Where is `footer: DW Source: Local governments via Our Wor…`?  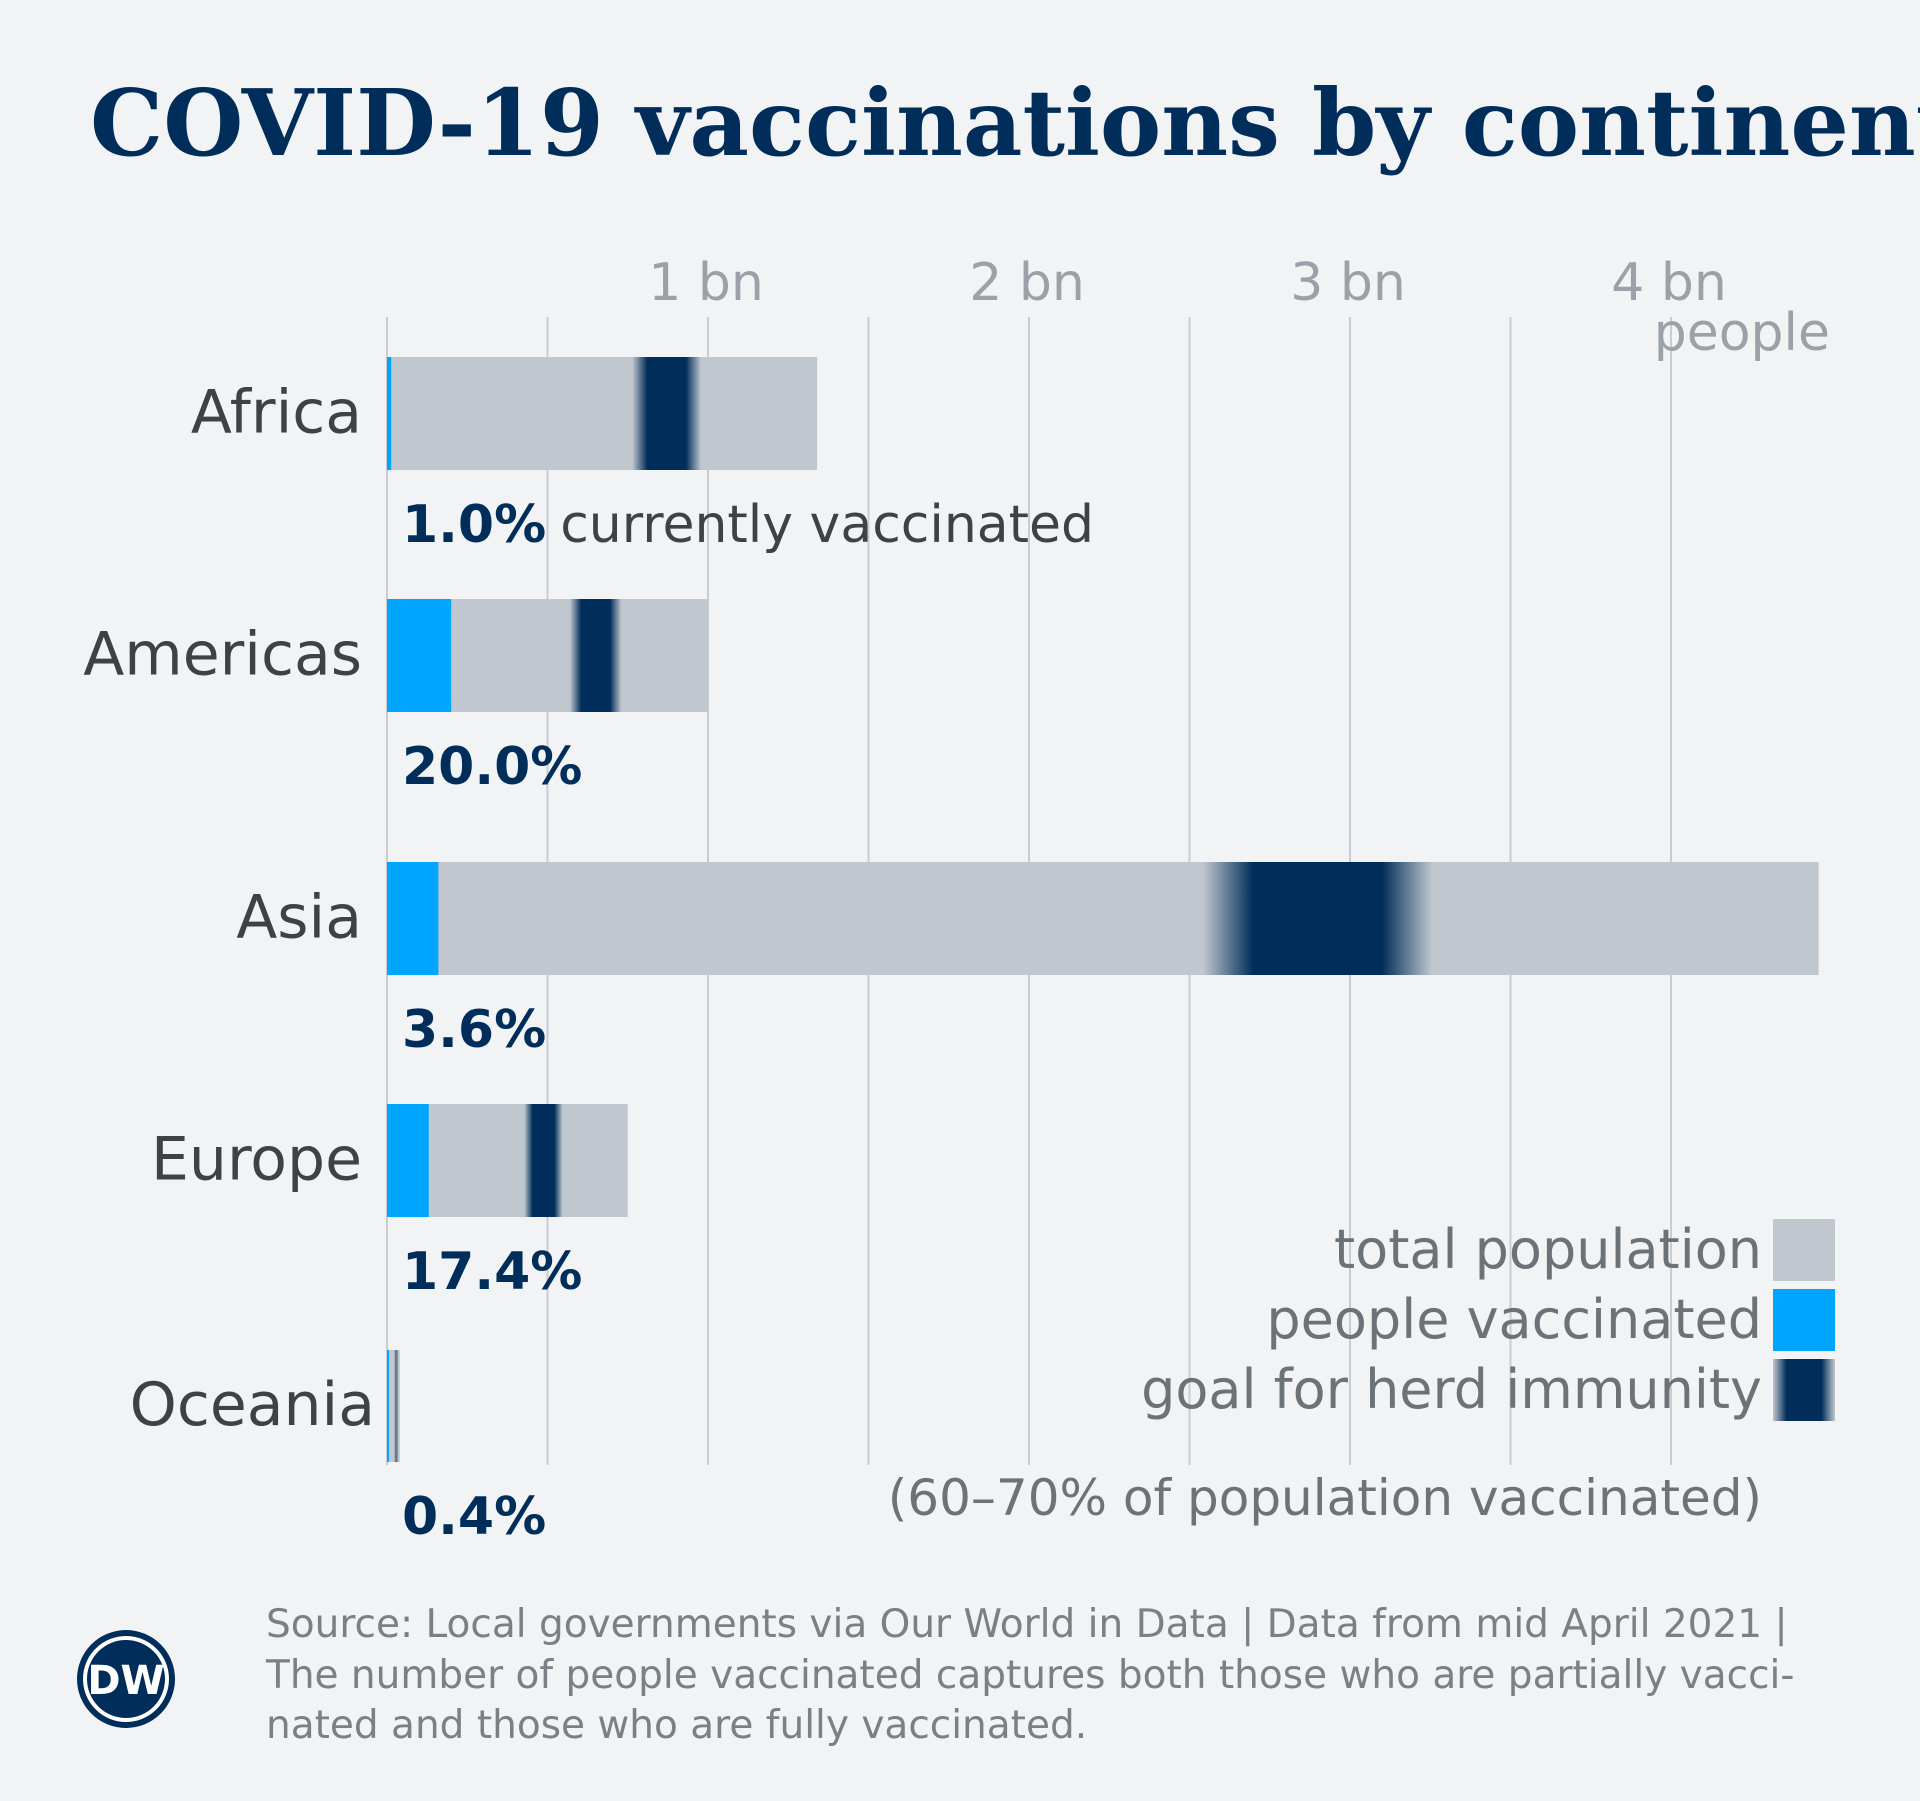
footer: DW Source: Local governments via Our Wor… is located at coordinates (935, 1675).